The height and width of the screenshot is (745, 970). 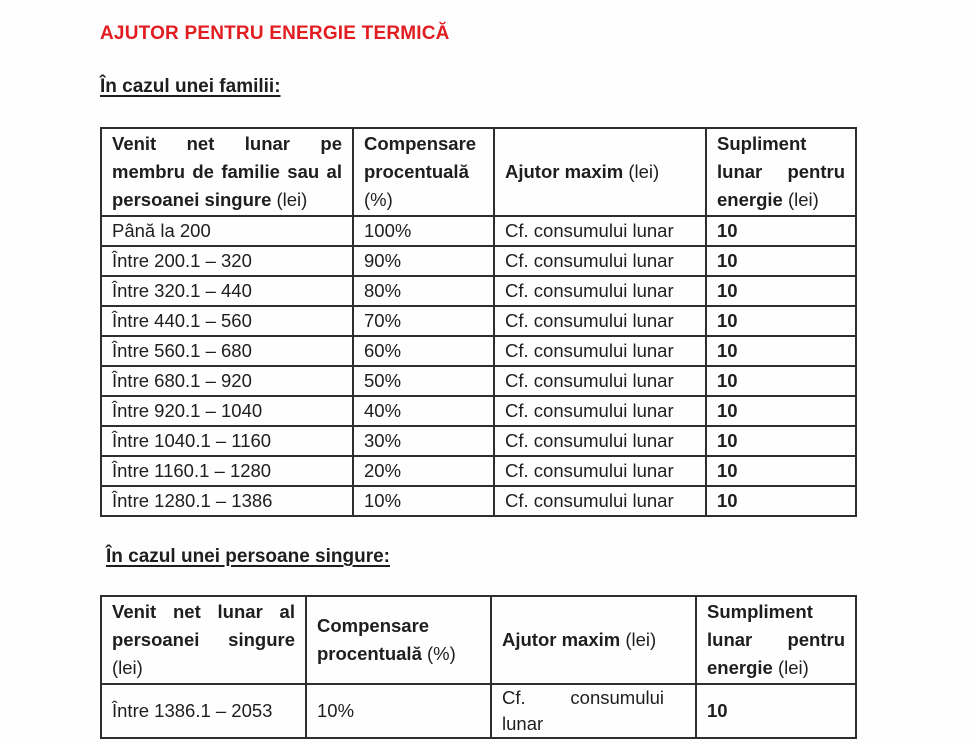 I want to click on header-label: Venit net lunar al persoanei singure, so click(x=203, y=625).